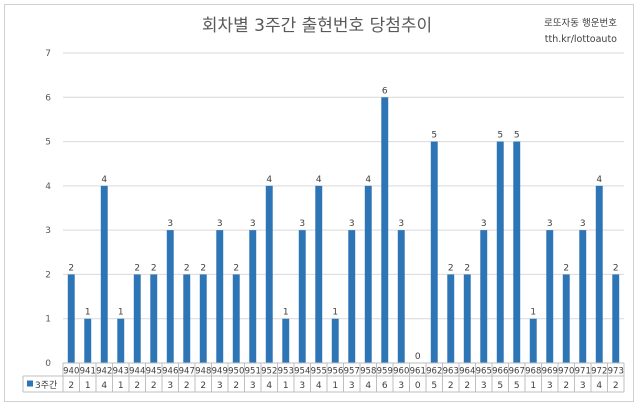 Image resolution: width=640 pixels, height=408 pixels. What do you see at coordinates (88, 372) in the screenshot?
I see `x-category-label: 941` at bounding box center [88, 372].